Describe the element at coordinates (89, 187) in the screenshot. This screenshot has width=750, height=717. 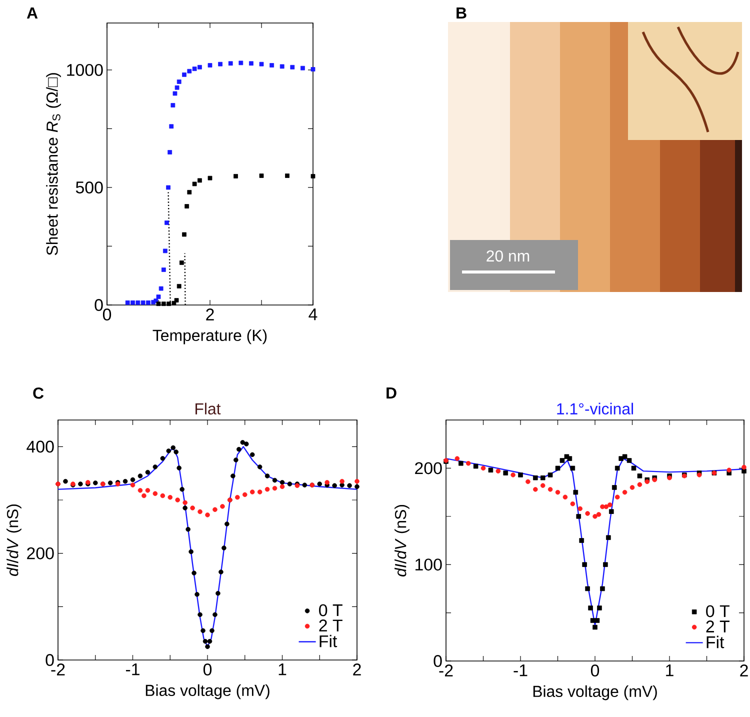
I see `y-tick-label: 500` at that location.